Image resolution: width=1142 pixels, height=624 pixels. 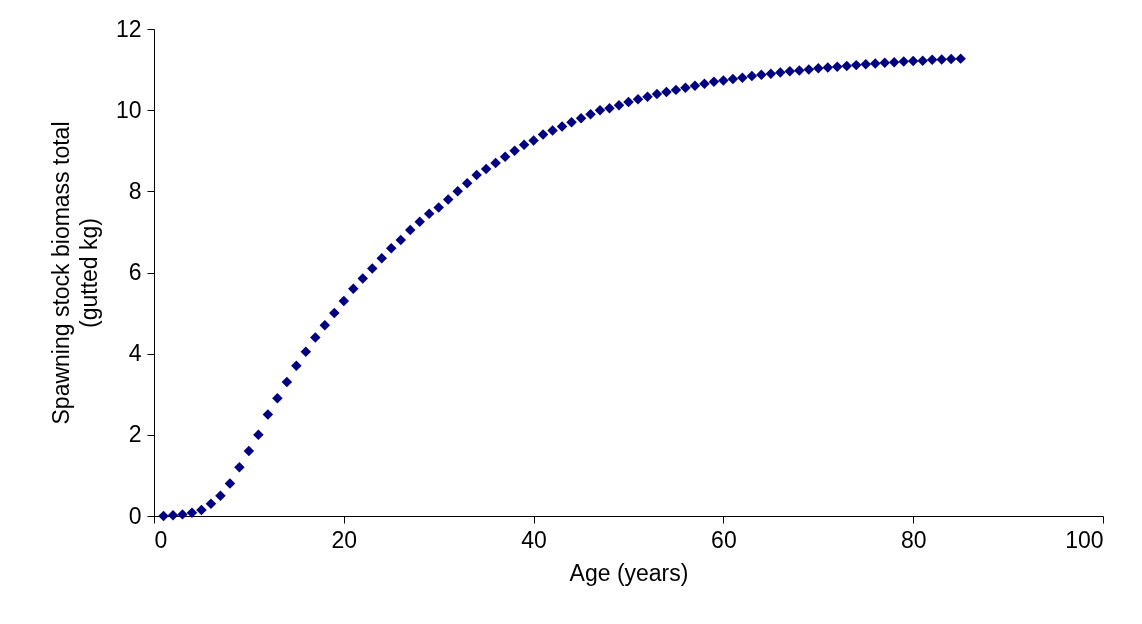 What do you see at coordinates (161, 539) in the screenshot?
I see `x-tick-label: 0` at bounding box center [161, 539].